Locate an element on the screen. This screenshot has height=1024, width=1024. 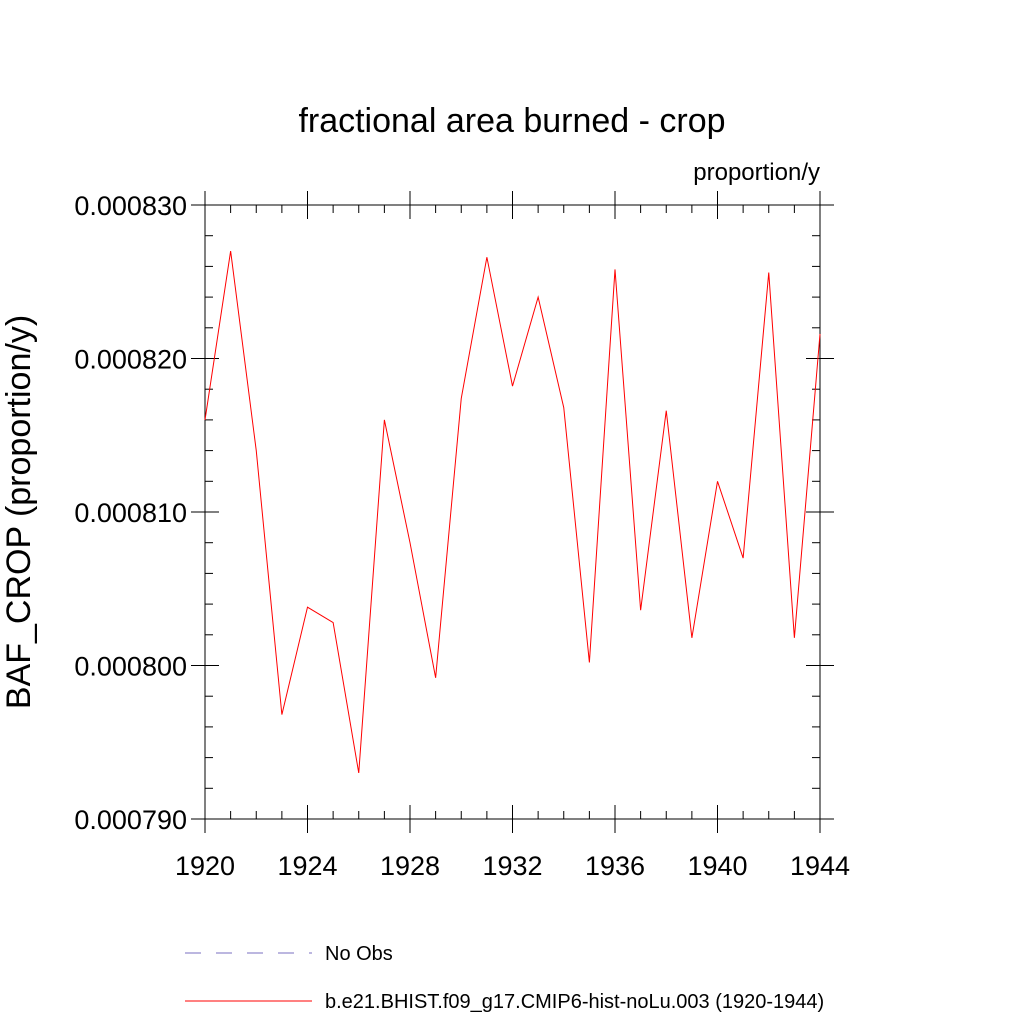
x-tick-label: 1928 is located at coordinates (410, 866).